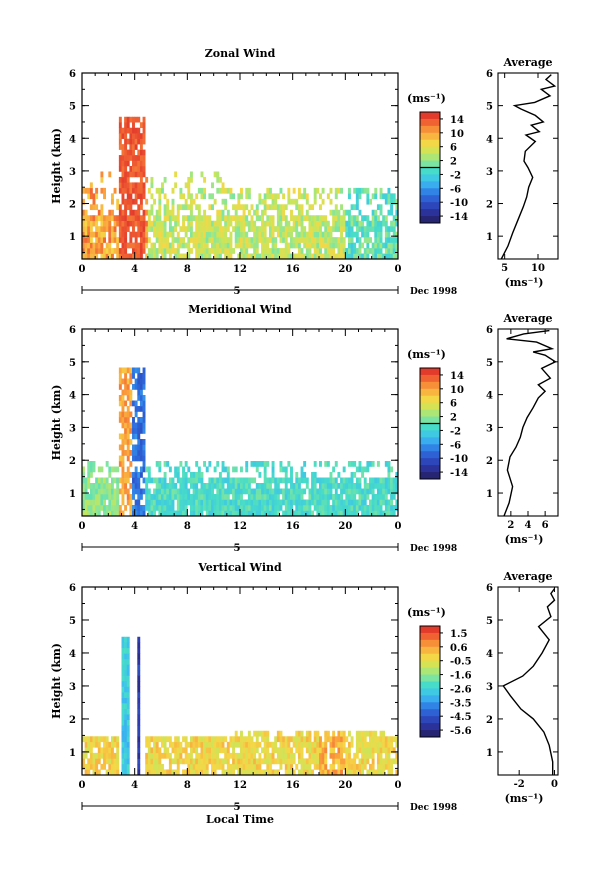 Image resolution: width=610 pixels, height=873 pixels. I want to click on colorbar-tick-label: 6, so click(453, 404).